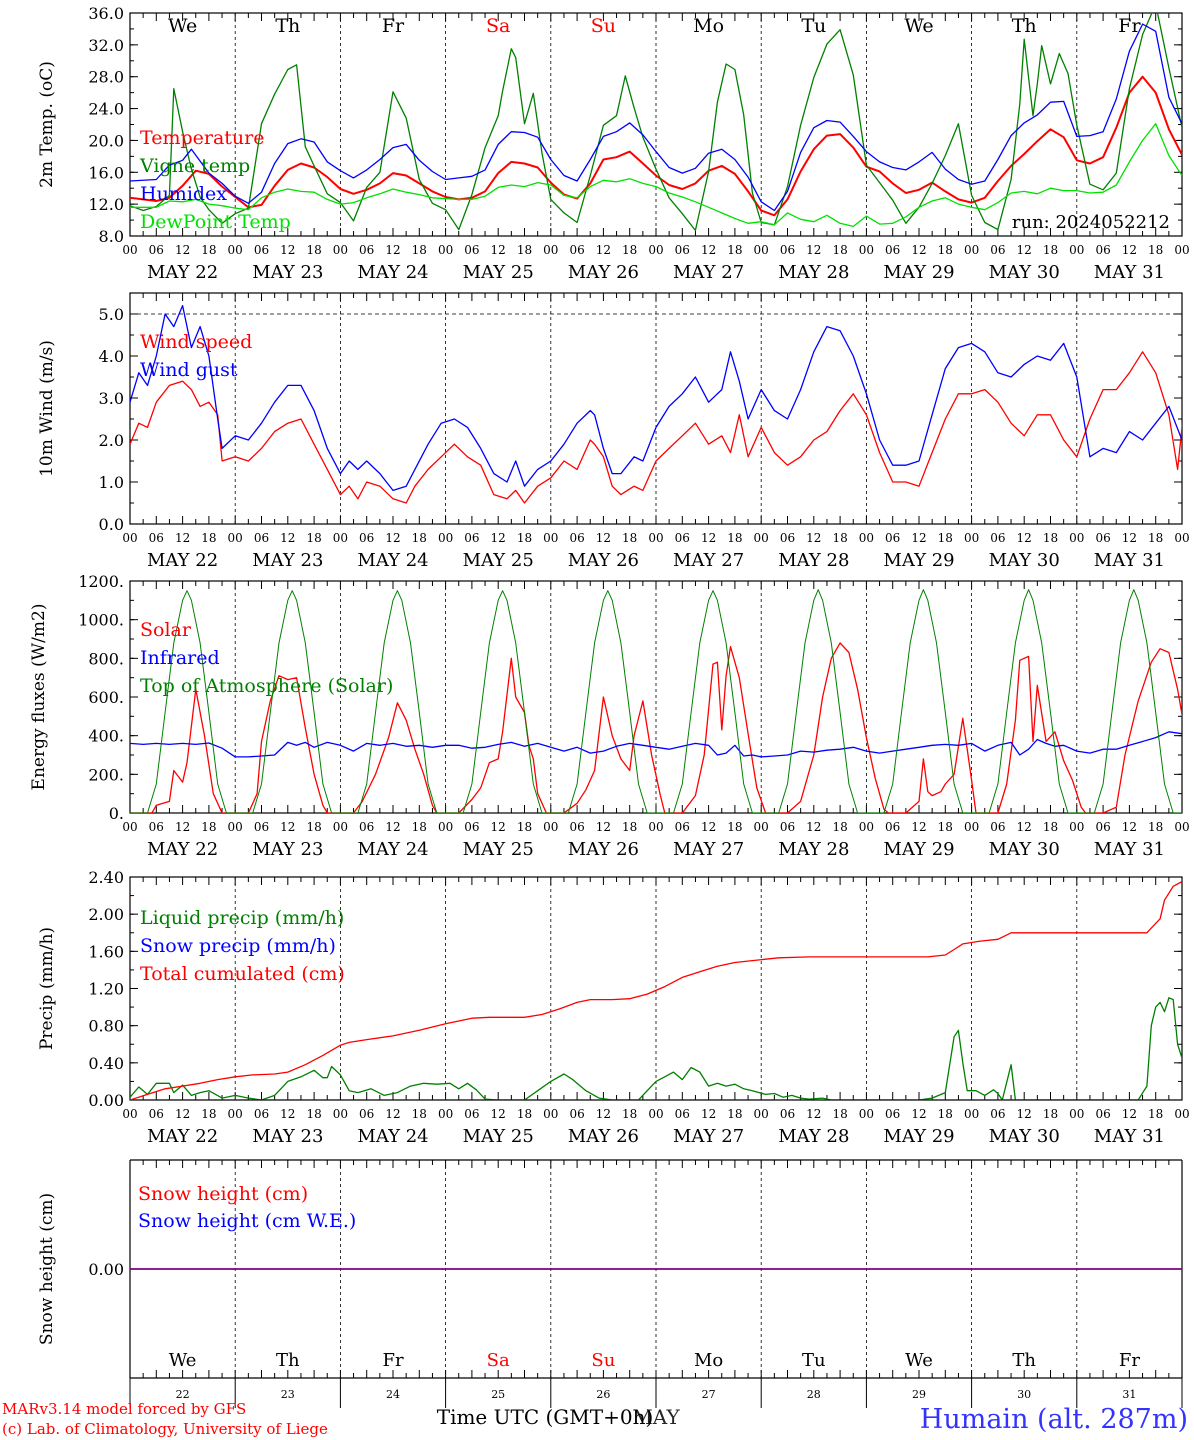 This screenshot has width=1194, height=1440. What do you see at coordinates (106, 951) in the screenshot?
I see `y-tick-label: 1.60` at bounding box center [106, 951].